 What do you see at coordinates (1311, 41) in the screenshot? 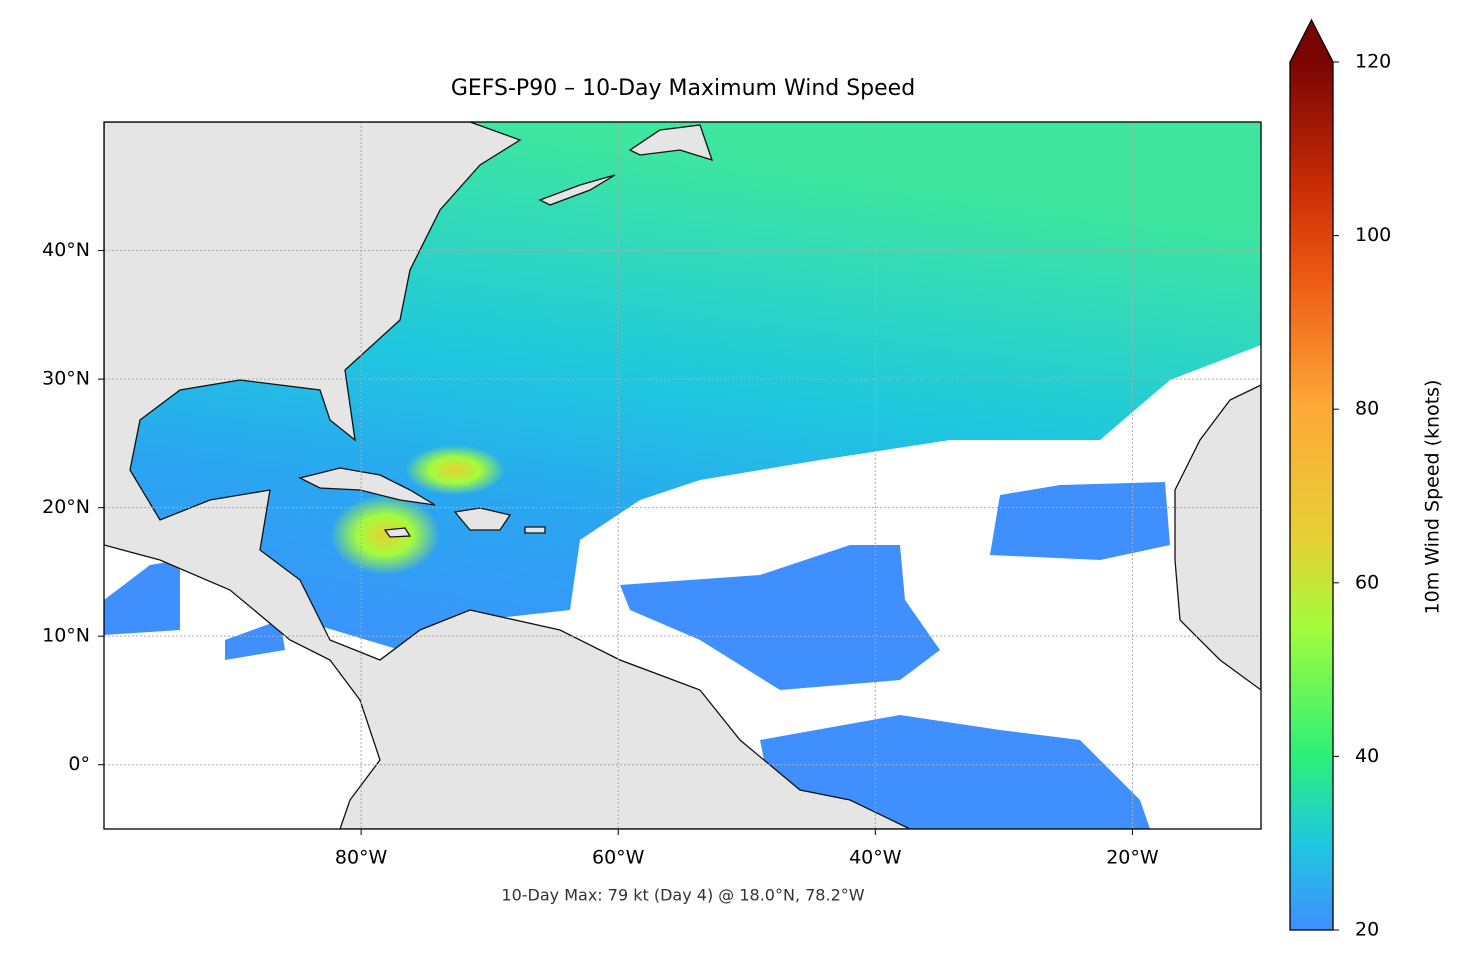
I see `colorbar-extension` at bounding box center [1311, 41].